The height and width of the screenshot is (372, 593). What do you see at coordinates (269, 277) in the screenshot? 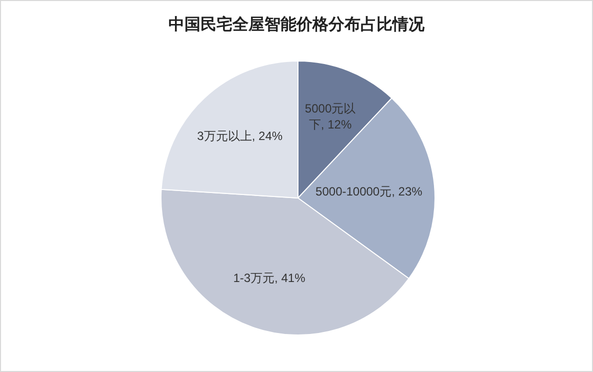
I see `slice-label: 1-3万元, 41%` at bounding box center [269, 277].